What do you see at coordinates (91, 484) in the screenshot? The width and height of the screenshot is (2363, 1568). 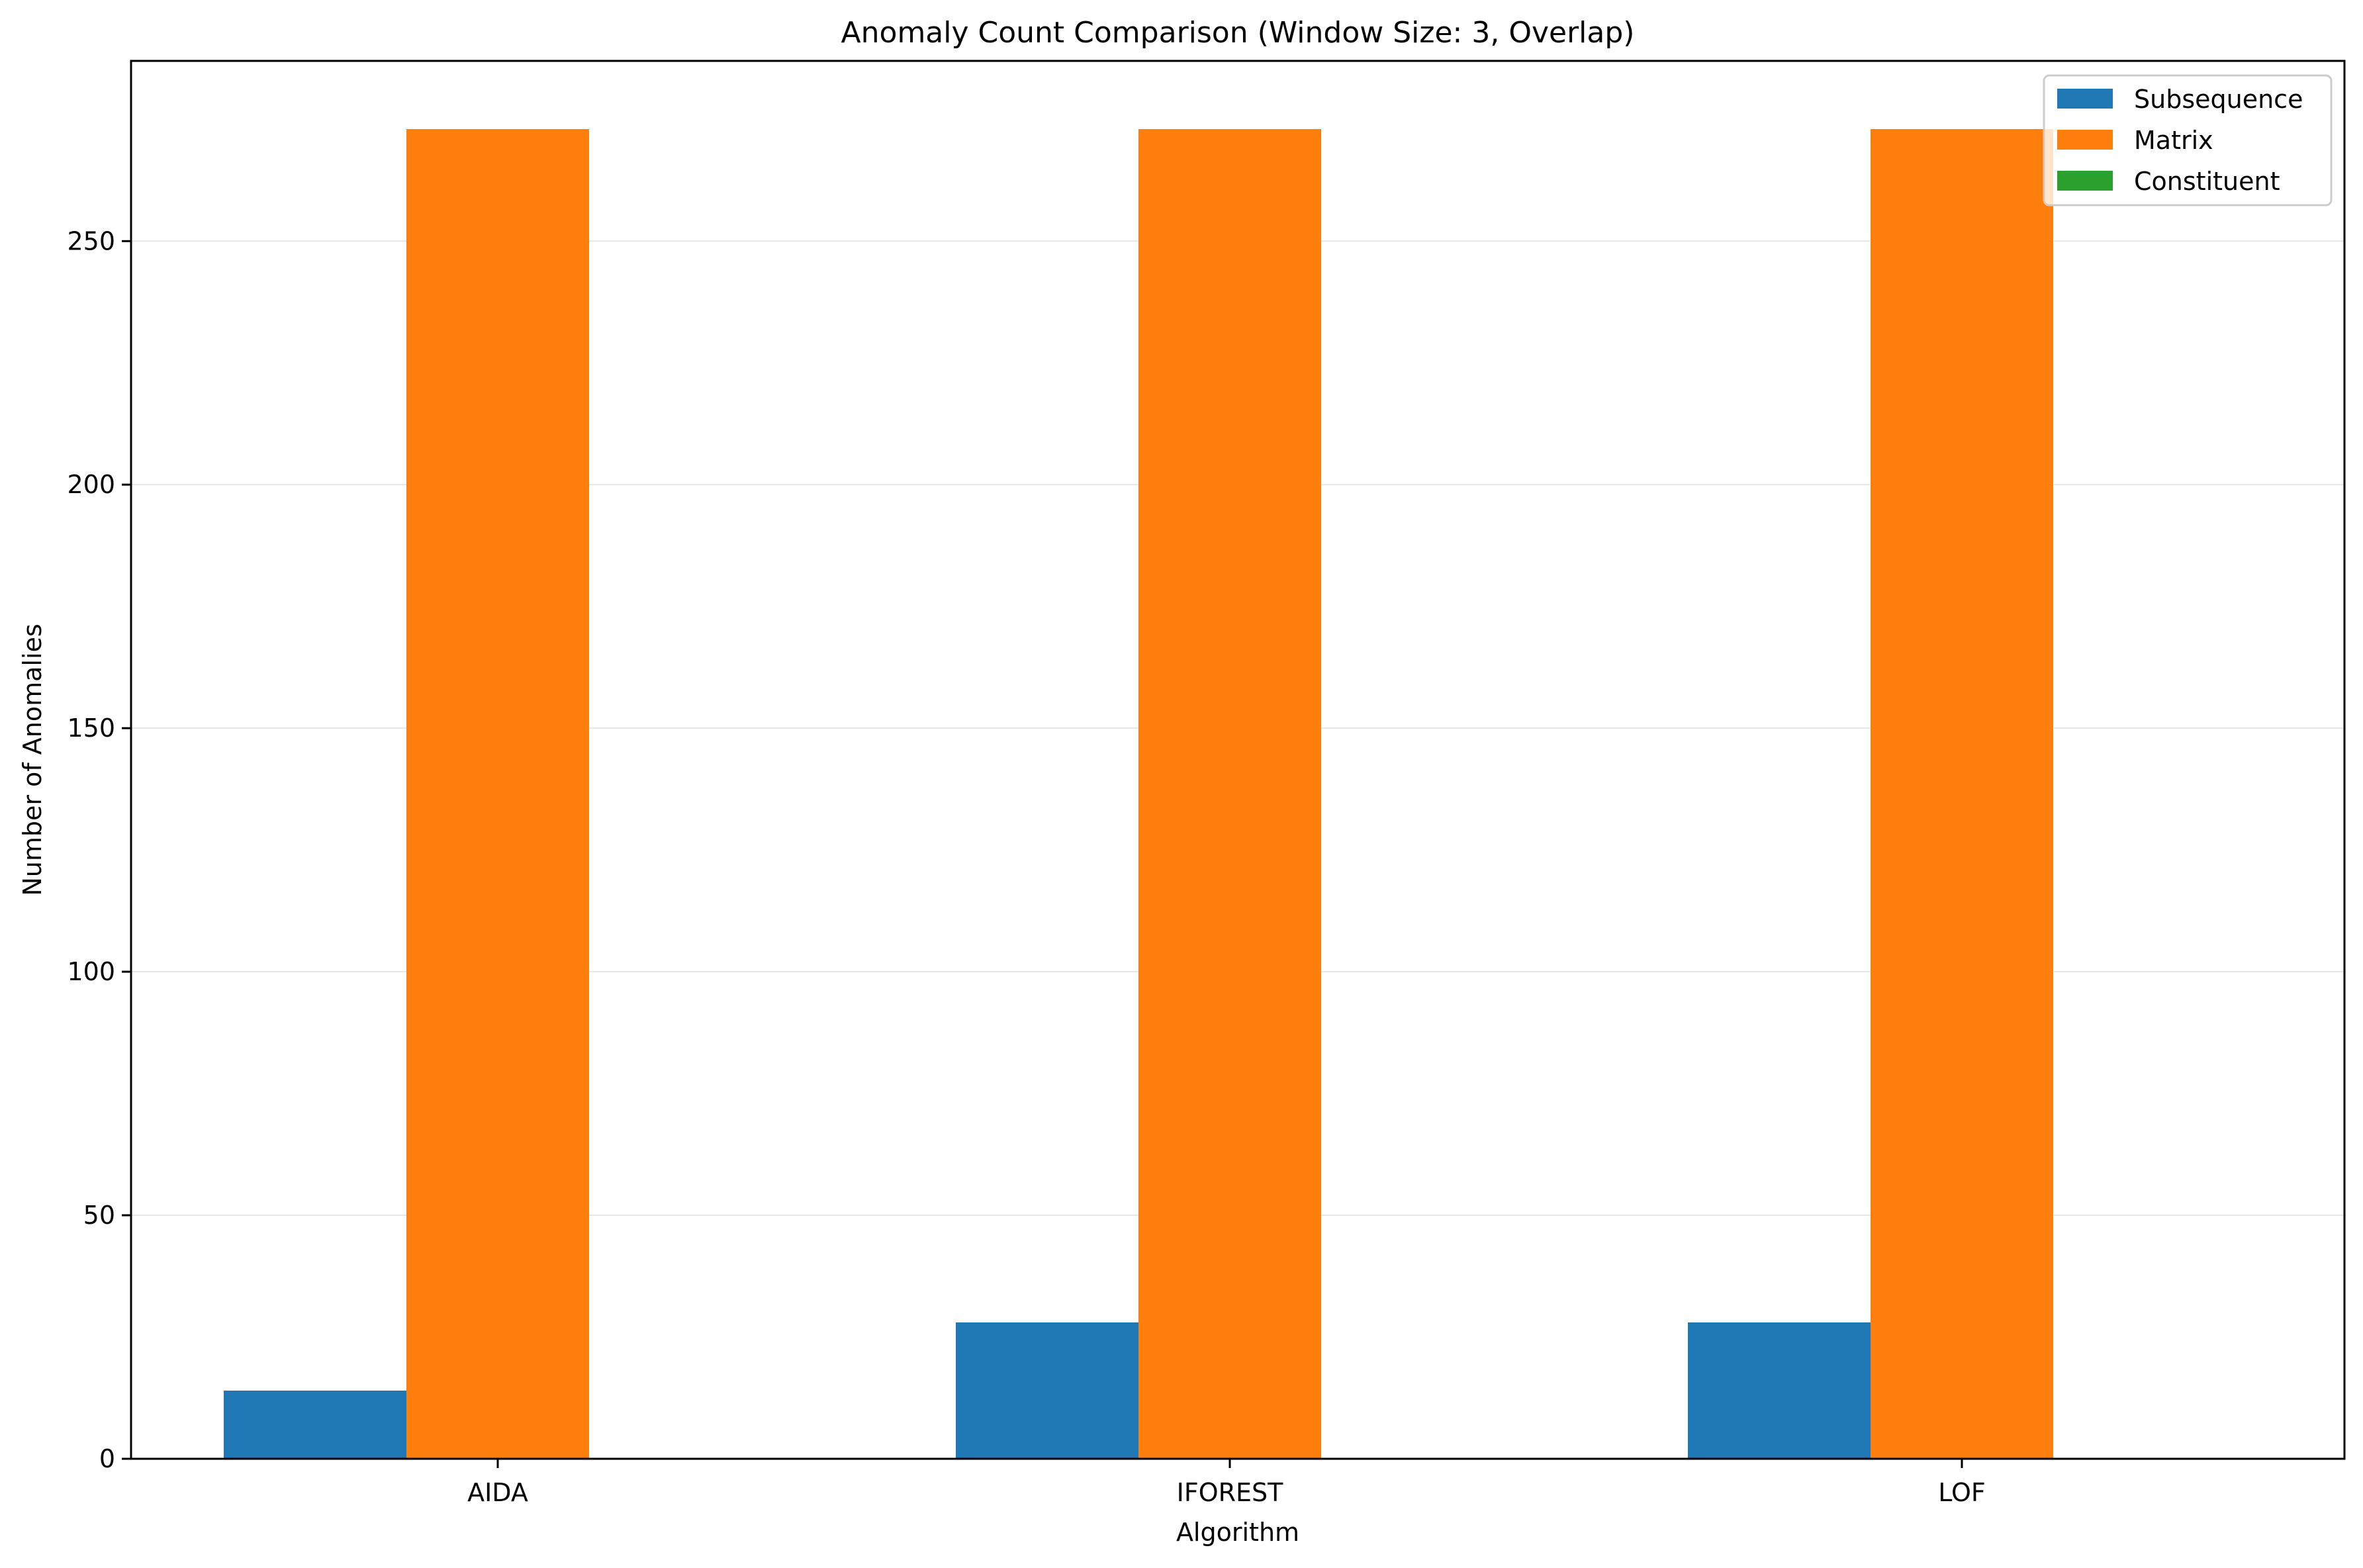 I see `y-tick-label: 200` at bounding box center [91, 484].